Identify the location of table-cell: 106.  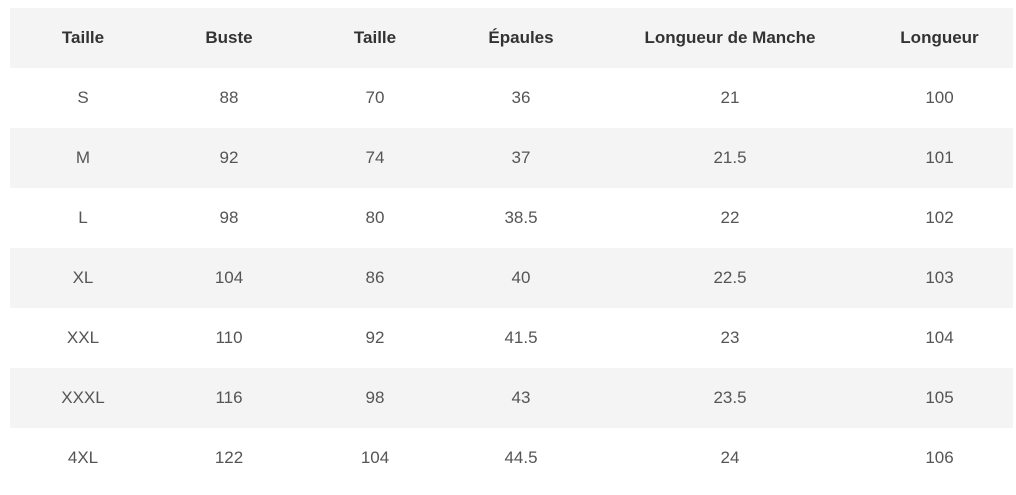
(939, 457).